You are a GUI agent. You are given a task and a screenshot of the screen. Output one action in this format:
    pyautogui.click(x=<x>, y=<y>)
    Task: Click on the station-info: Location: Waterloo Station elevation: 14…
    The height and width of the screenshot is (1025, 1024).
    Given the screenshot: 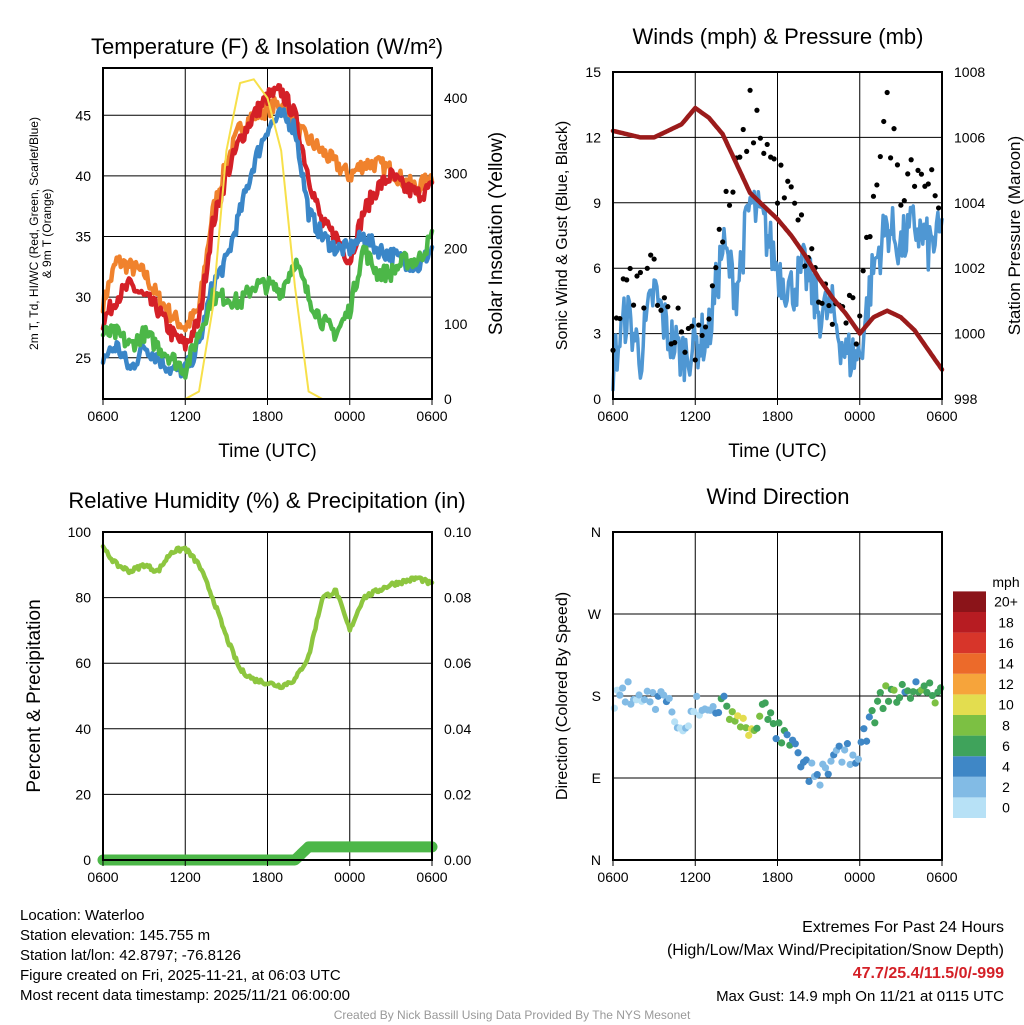 What is the action you would take?
    pyautogui.click(x=185, y=956)
    